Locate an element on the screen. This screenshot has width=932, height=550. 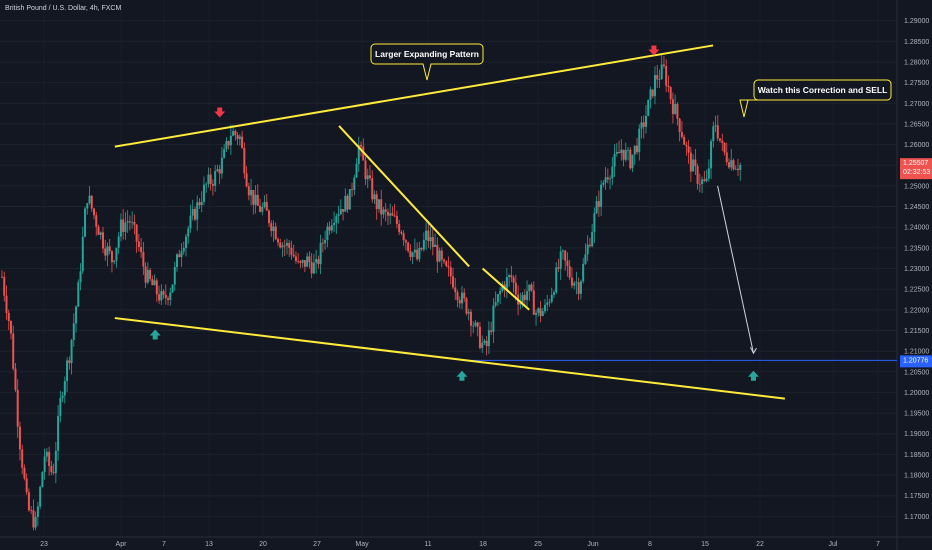
level-price-tag is located at coordinates (916, 361).